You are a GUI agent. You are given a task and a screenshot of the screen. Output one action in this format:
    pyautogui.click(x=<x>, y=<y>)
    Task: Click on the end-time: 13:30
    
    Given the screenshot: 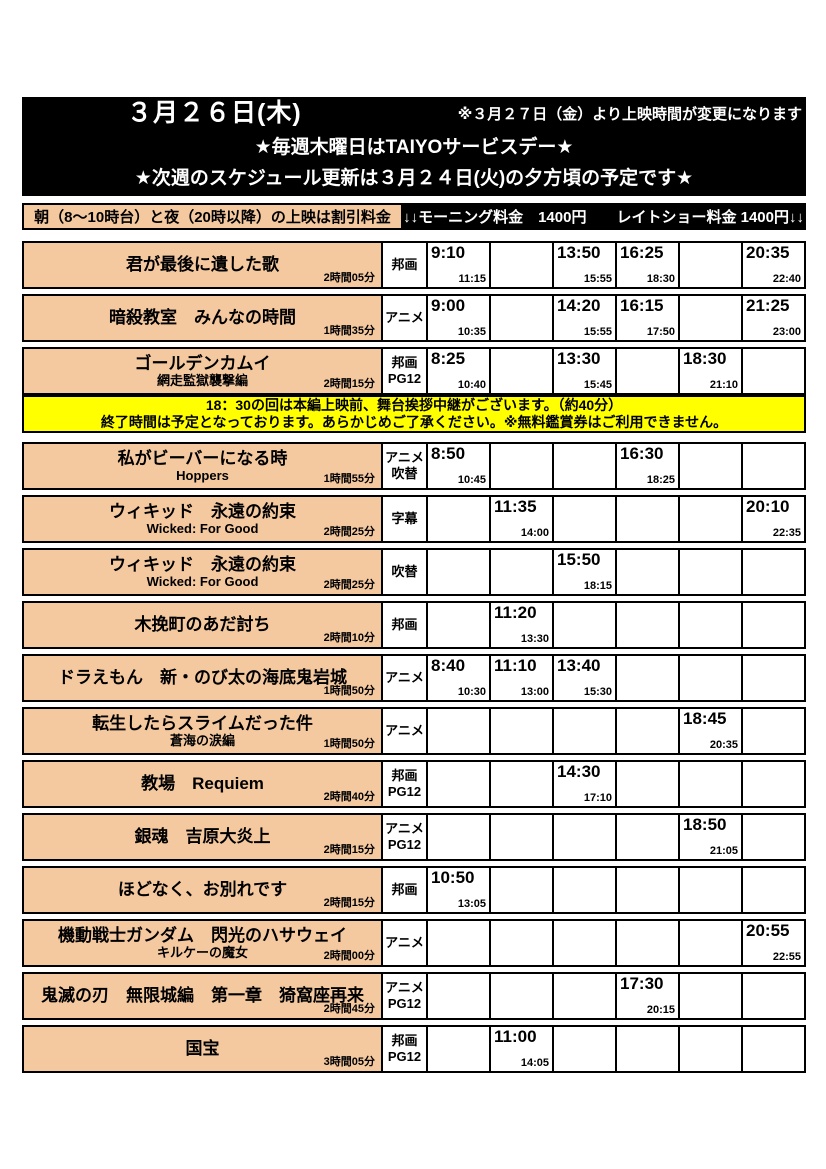 What is the action you would take?
    pyautogui.click(x=534, y=638)
    